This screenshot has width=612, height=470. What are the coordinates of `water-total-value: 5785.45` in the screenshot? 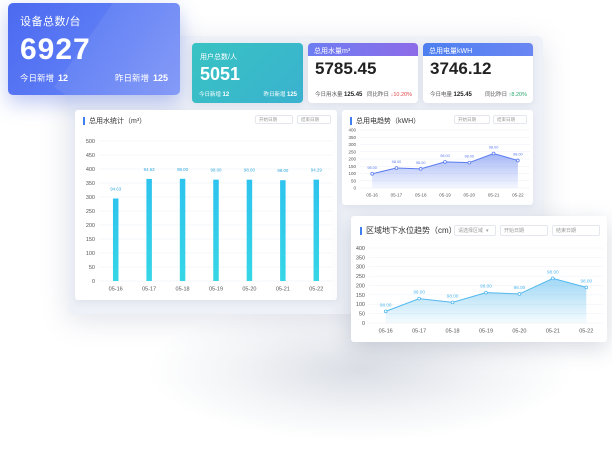 It's located at (346, 68).